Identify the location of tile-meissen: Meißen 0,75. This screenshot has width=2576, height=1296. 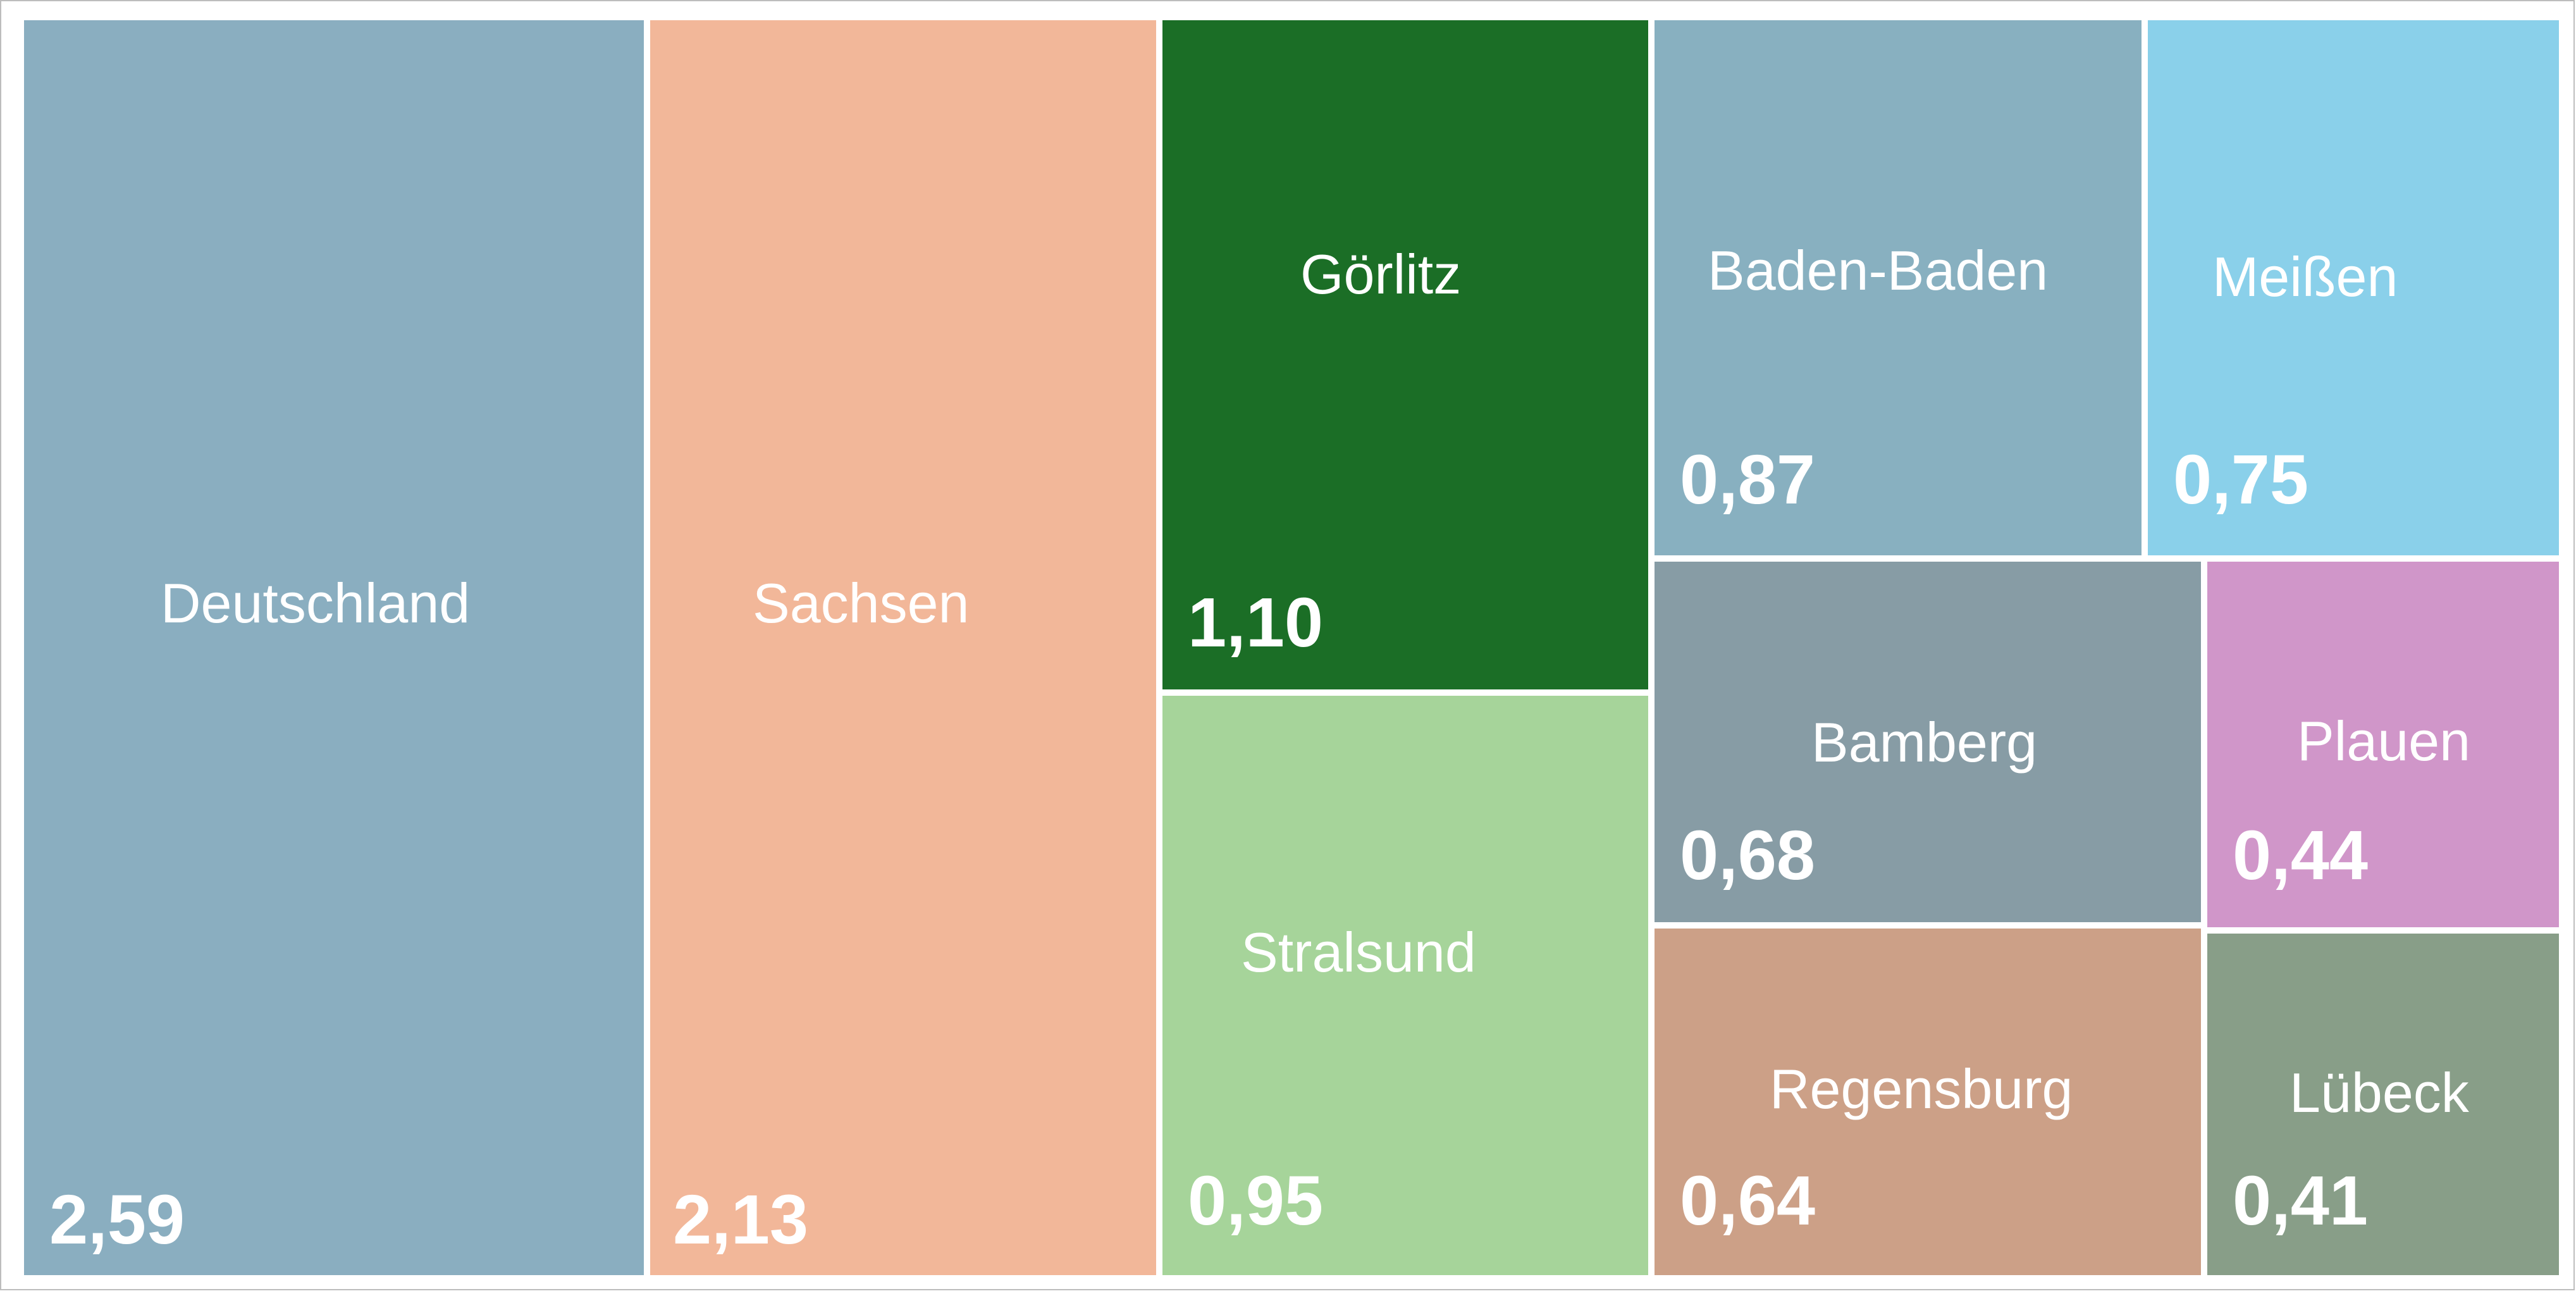
(2353, 287).